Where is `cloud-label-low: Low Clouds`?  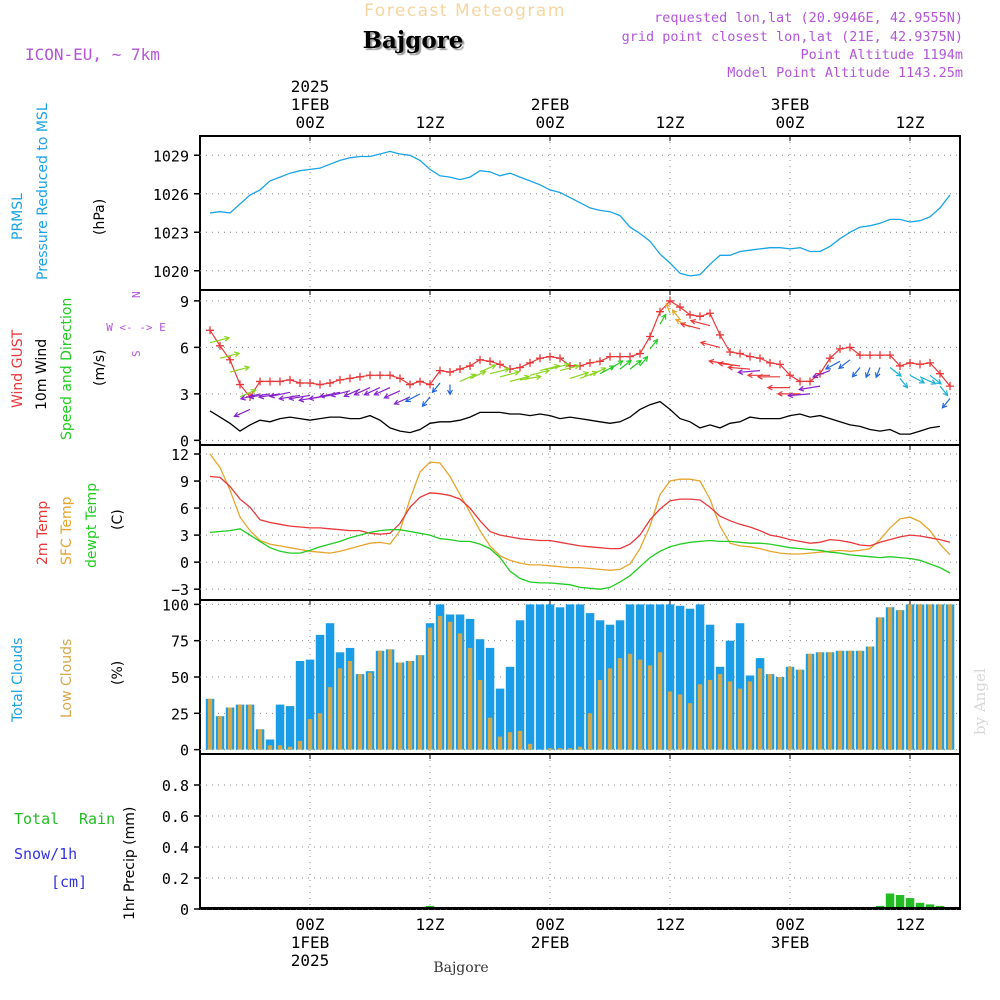
cloud-label-low: Low Clouds is located at coordinates (67, 678).